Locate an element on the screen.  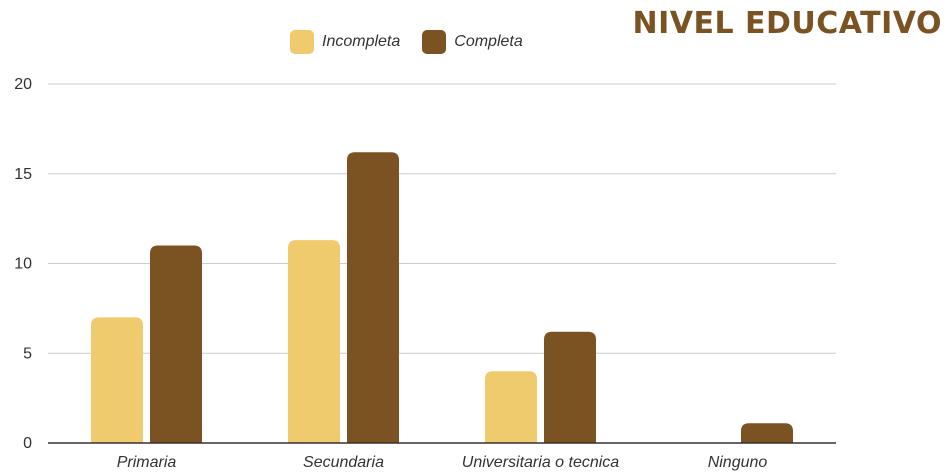
y-tick-label: 0 is located at coordinates (27, 443).